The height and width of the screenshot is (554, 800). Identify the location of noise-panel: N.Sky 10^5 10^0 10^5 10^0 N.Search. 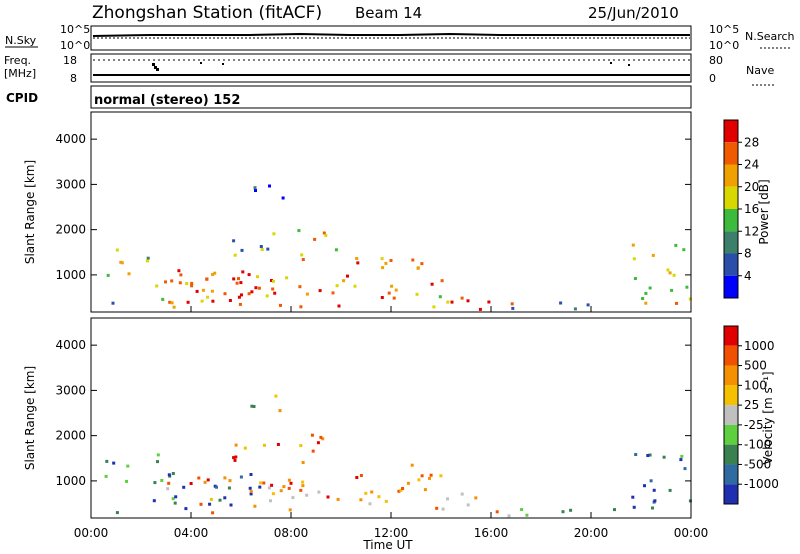
(400, 37).